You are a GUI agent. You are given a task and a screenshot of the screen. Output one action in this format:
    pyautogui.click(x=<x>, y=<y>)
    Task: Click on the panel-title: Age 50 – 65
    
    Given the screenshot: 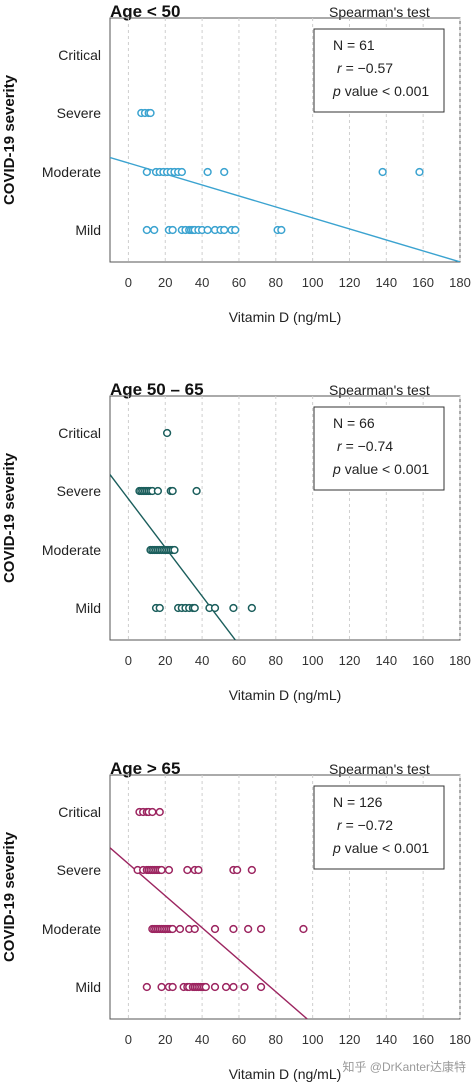 What is the action you would take?
    pyautogui.click(x=157, y=389)
    